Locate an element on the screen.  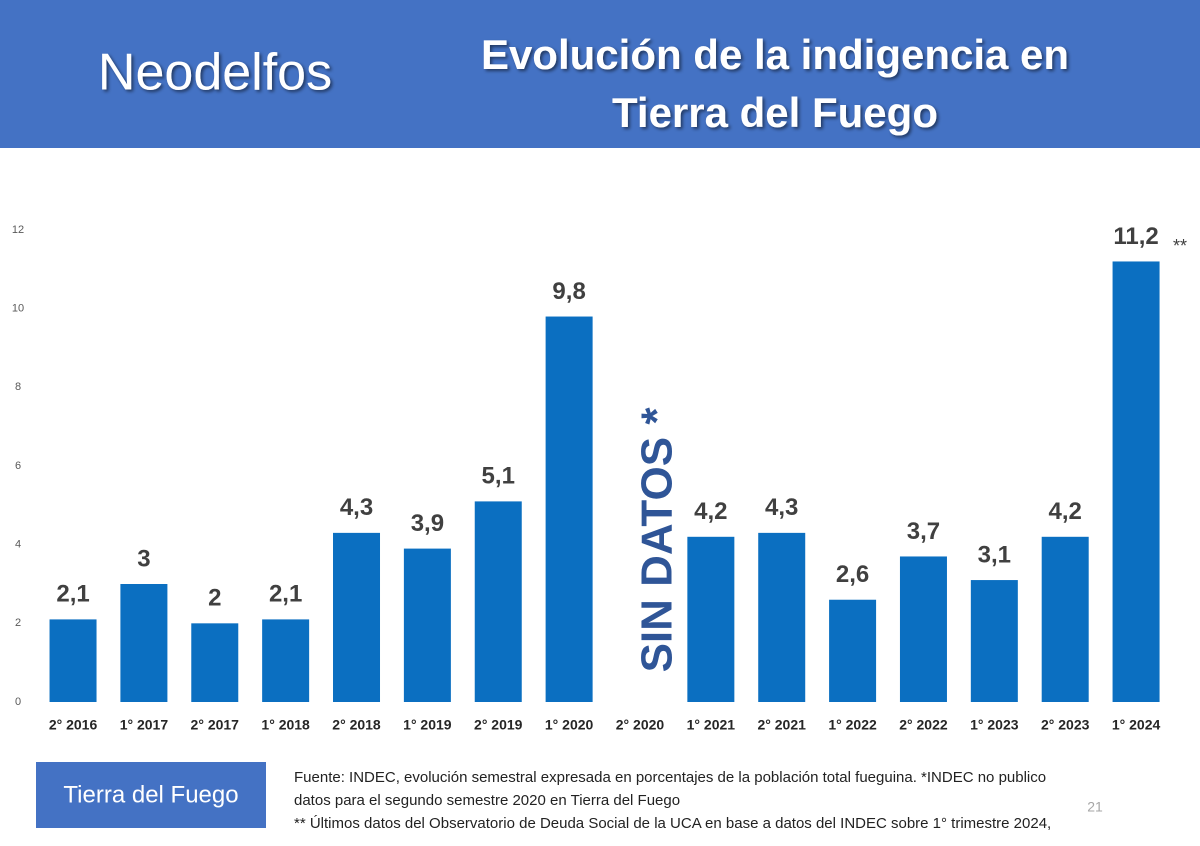
value-label: 3,7 is located at coordinates (923, 531).